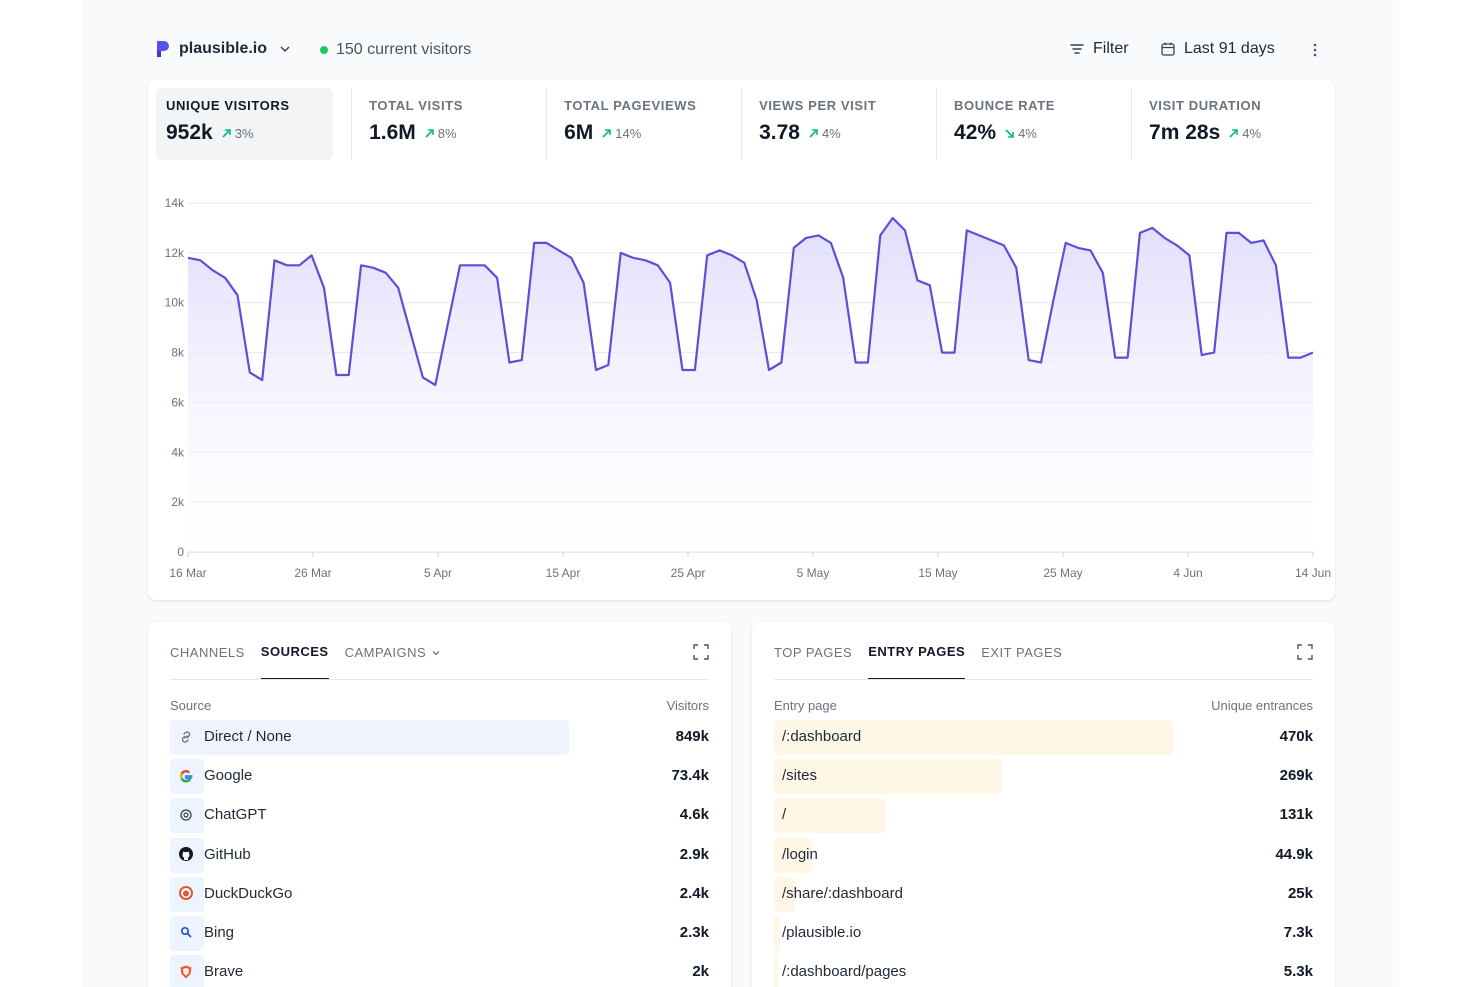  Describe the element at coordinates (1185, 132) in the screenshot. I see `stat-value: 7m 28s` at that location.